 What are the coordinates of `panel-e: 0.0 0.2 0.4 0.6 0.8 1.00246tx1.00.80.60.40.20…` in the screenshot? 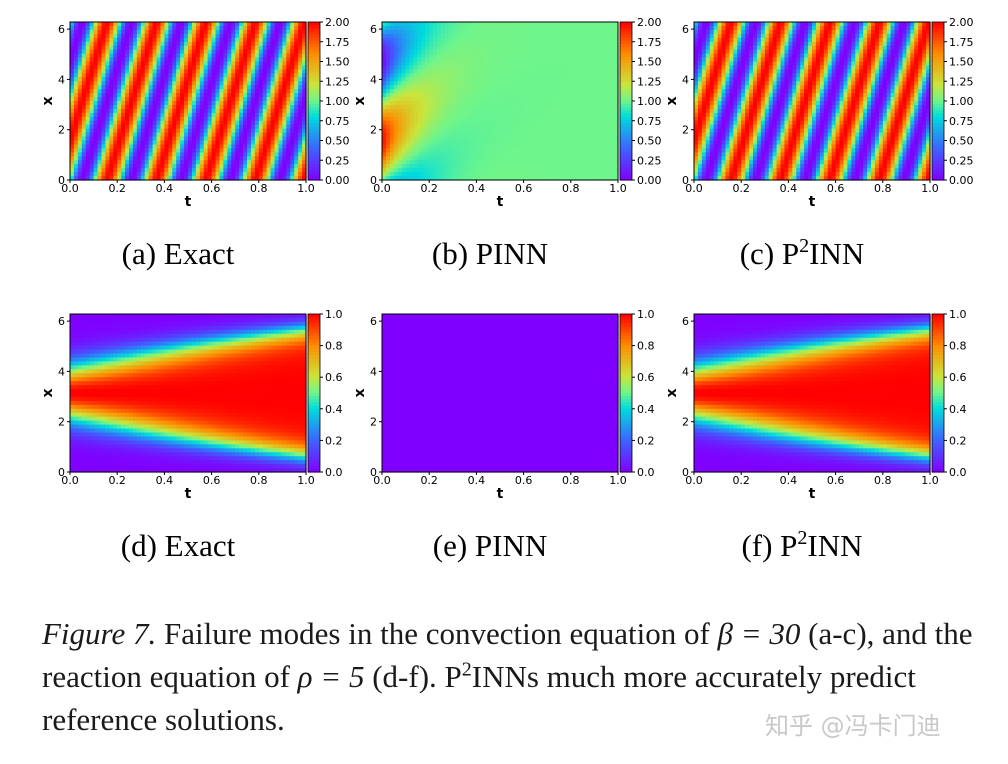 It's located at (503, 435).